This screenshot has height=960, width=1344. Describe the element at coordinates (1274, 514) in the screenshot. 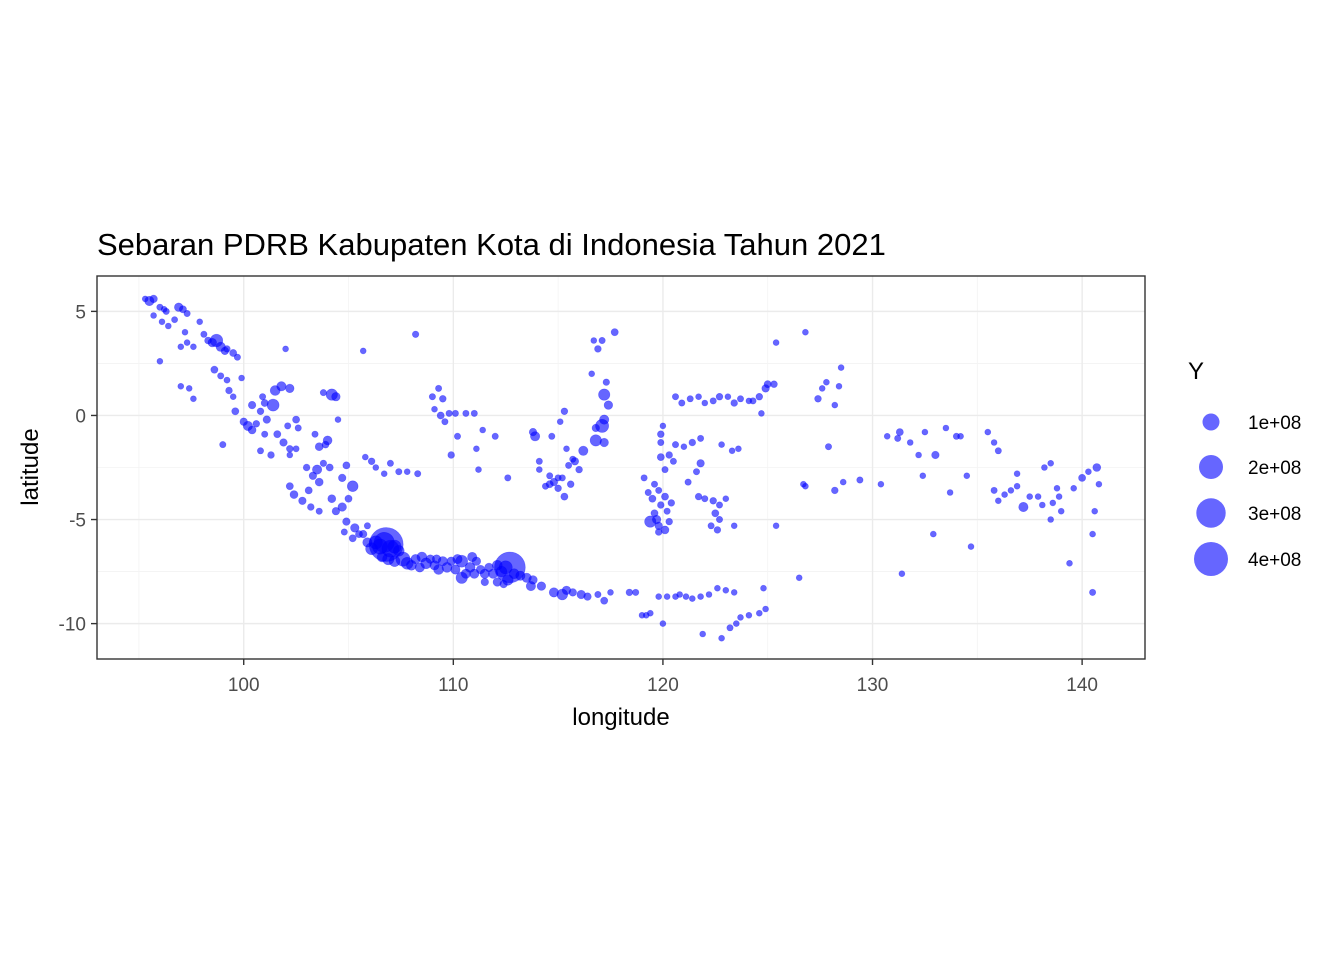

I see `legend-label: 3e+08` at that location.